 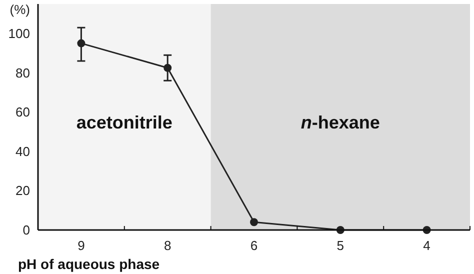 I want to click on x-tick-label: 5, so click(x=340, y=245).